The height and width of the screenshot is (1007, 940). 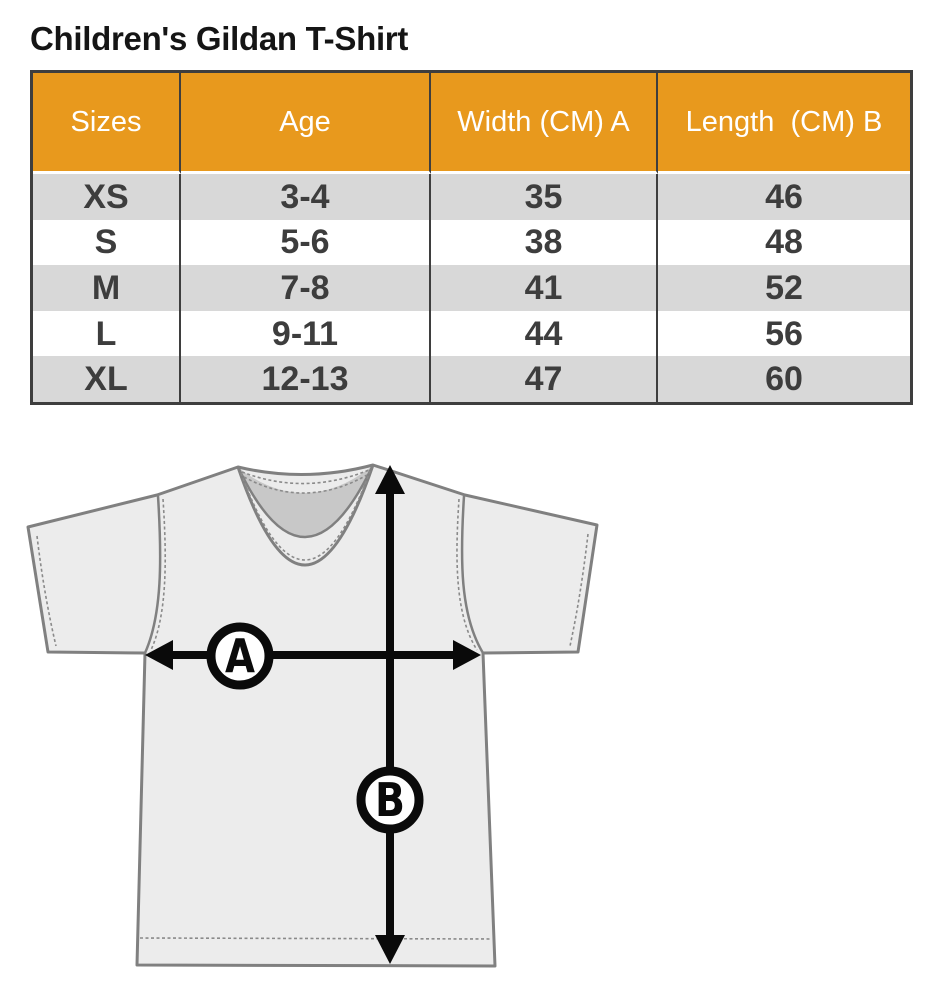 I want to click on table-cell-width: 44, so click(x=544, y=333).